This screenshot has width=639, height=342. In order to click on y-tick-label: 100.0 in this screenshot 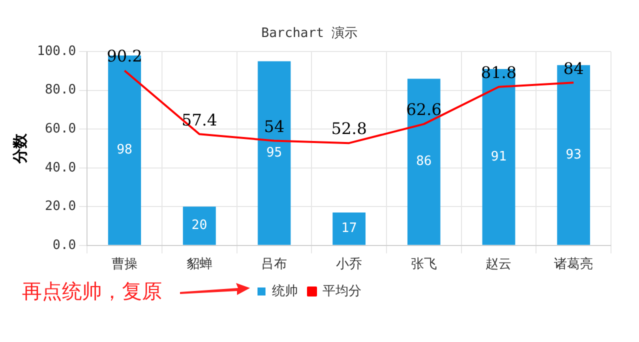, I will do `click(56, 51)`.